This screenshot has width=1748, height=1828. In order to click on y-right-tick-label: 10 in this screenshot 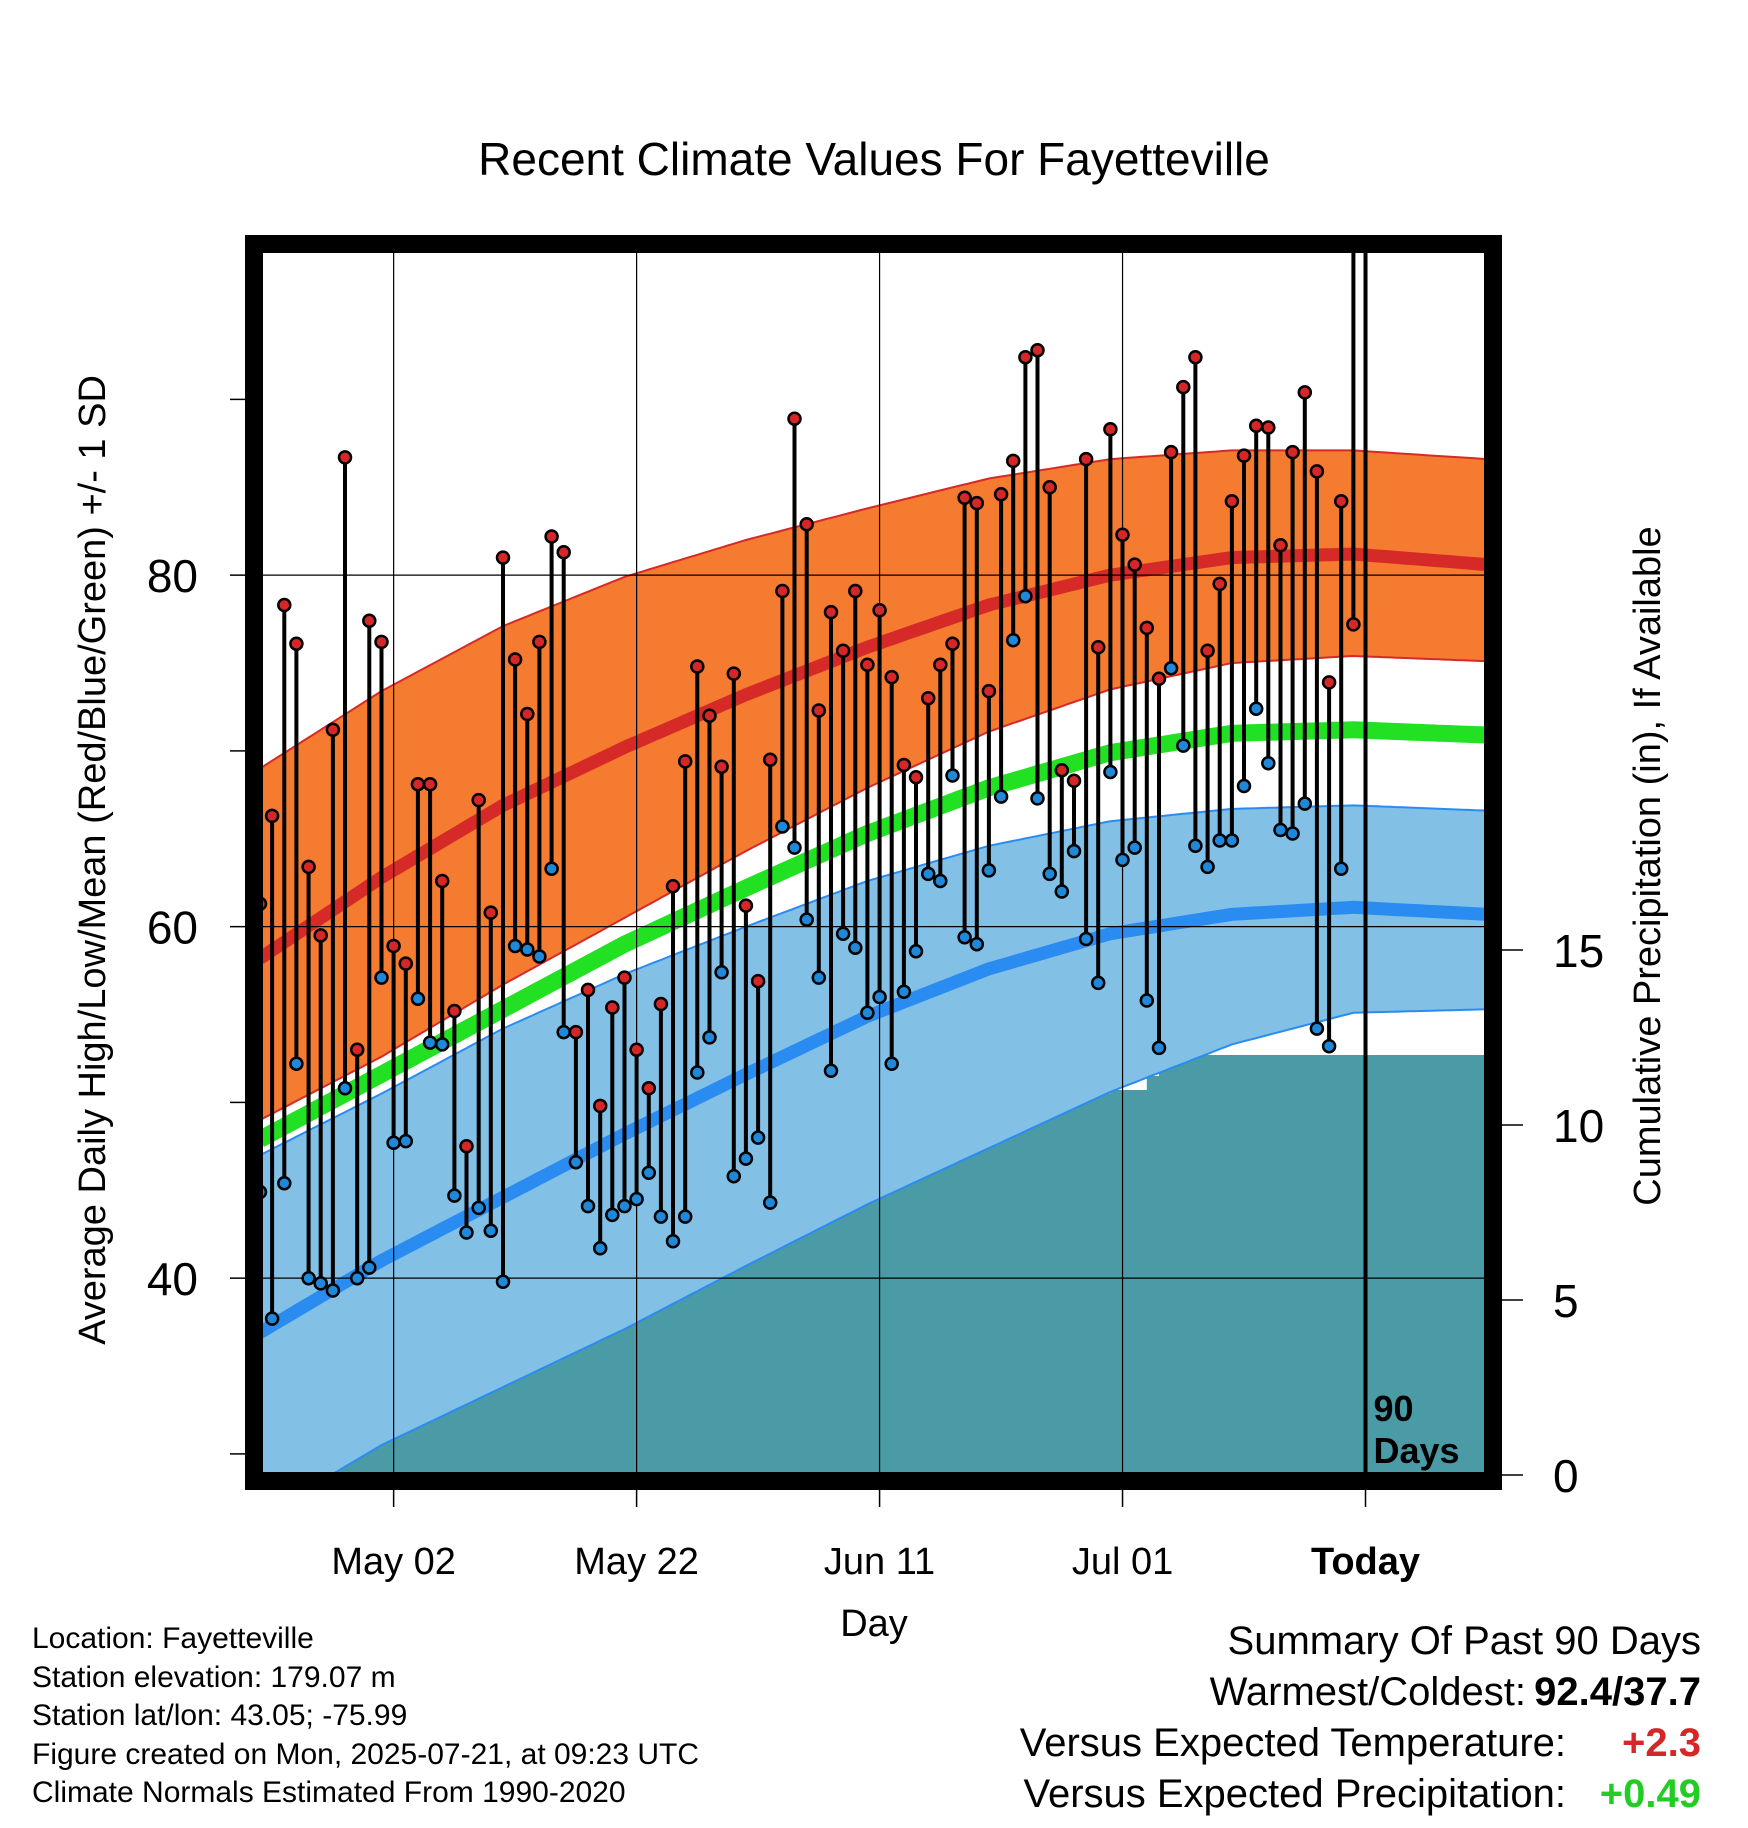, I will do `click(1578, 1126)`.